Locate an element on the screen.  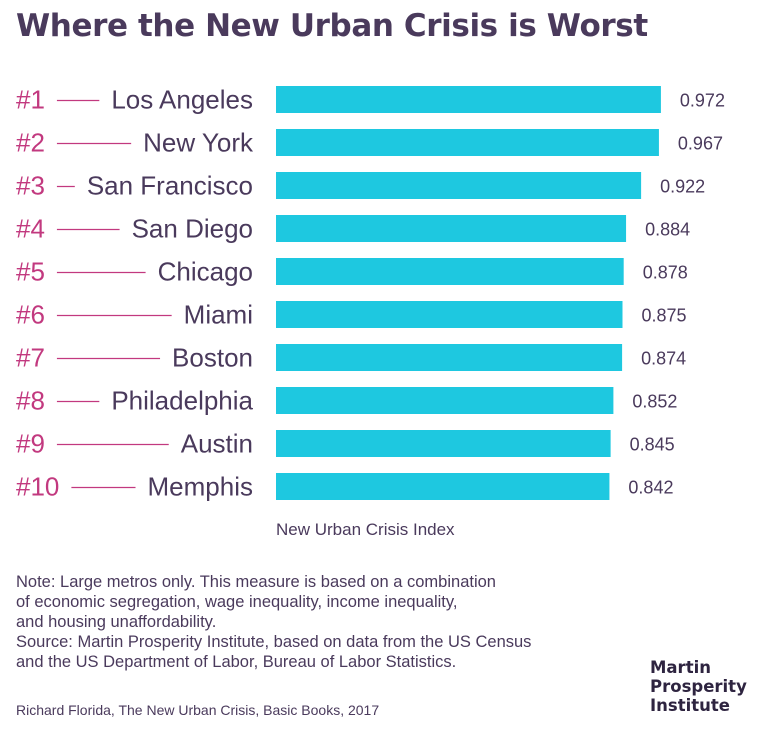
value-label: 0.922 is located at coordinates (682, 187).